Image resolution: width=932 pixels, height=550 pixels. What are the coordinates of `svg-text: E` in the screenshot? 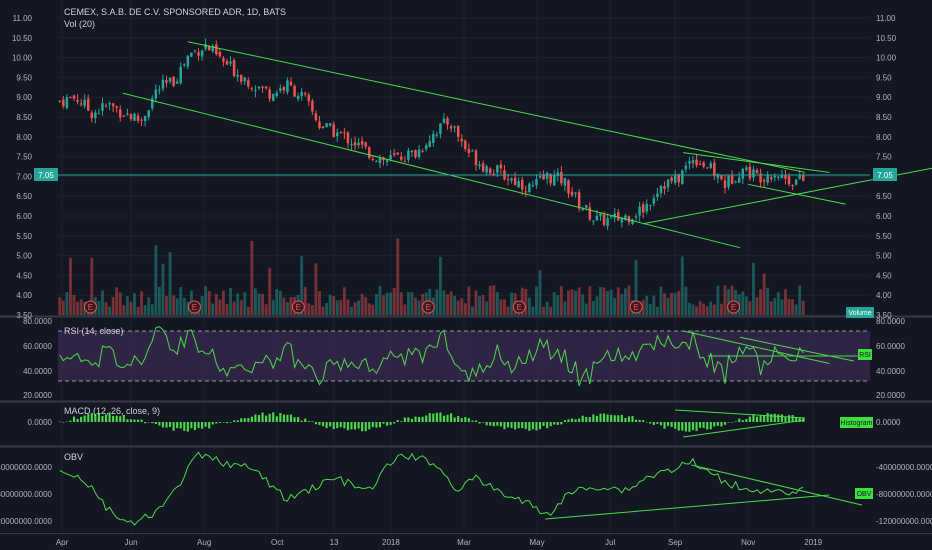 It's located at (428, 307).